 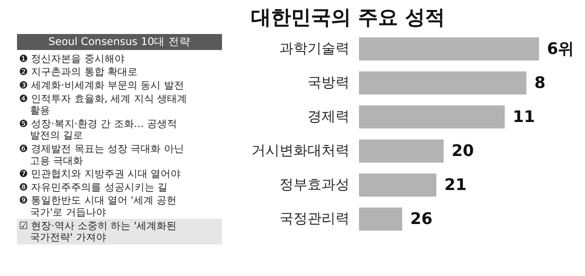 What do you see at coordinates (301, 151) in the screenshot?
I see `y-tick-label: 거시변화대처력` at bounding box center [301, 151].